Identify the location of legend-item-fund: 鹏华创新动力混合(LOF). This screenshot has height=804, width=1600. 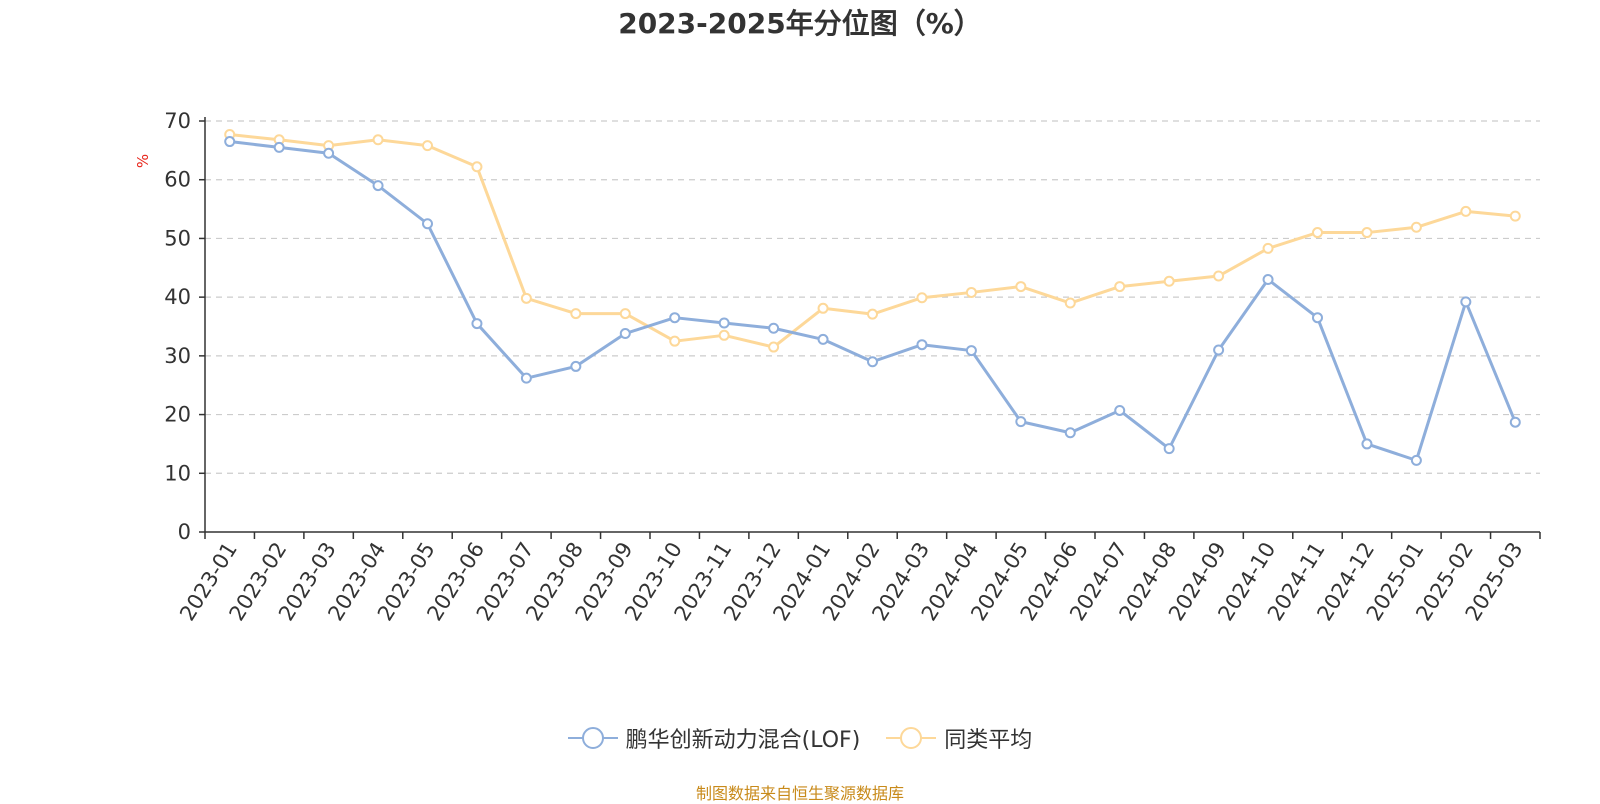
(714, 738).